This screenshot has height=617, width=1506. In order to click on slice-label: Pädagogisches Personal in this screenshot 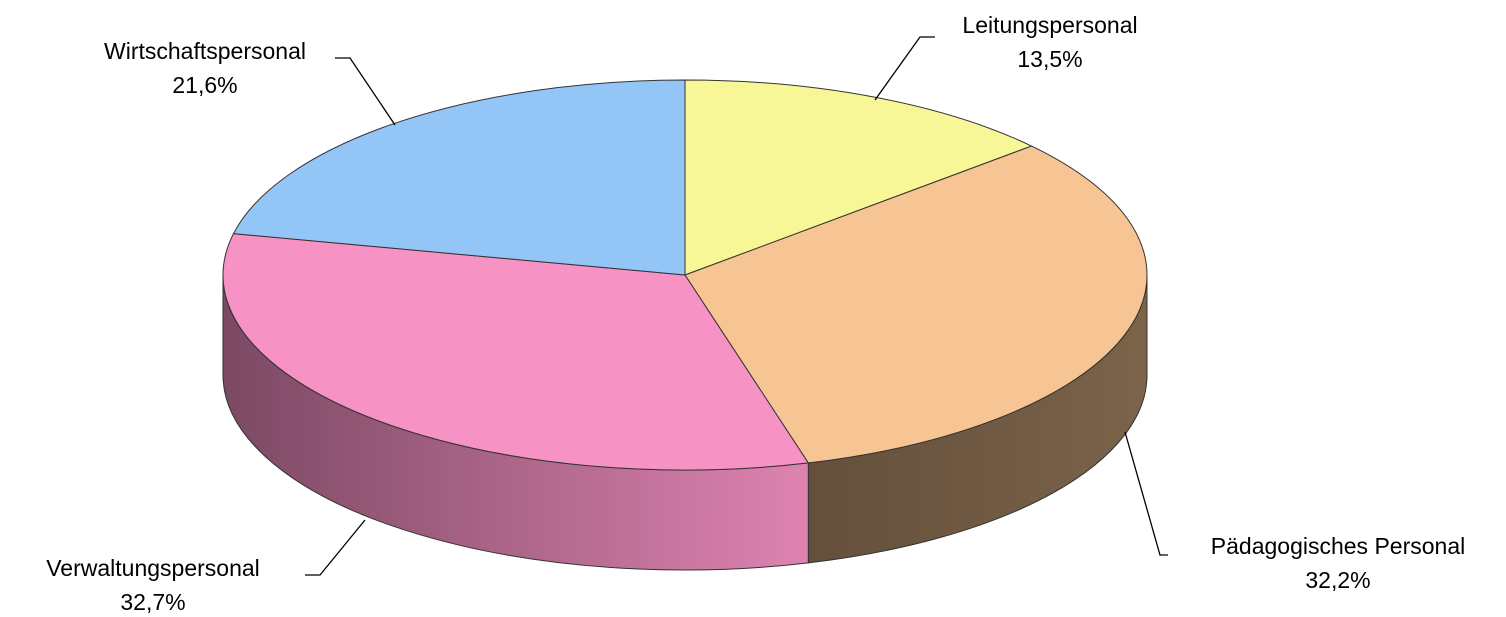, I will do `click(1338, 546)`.